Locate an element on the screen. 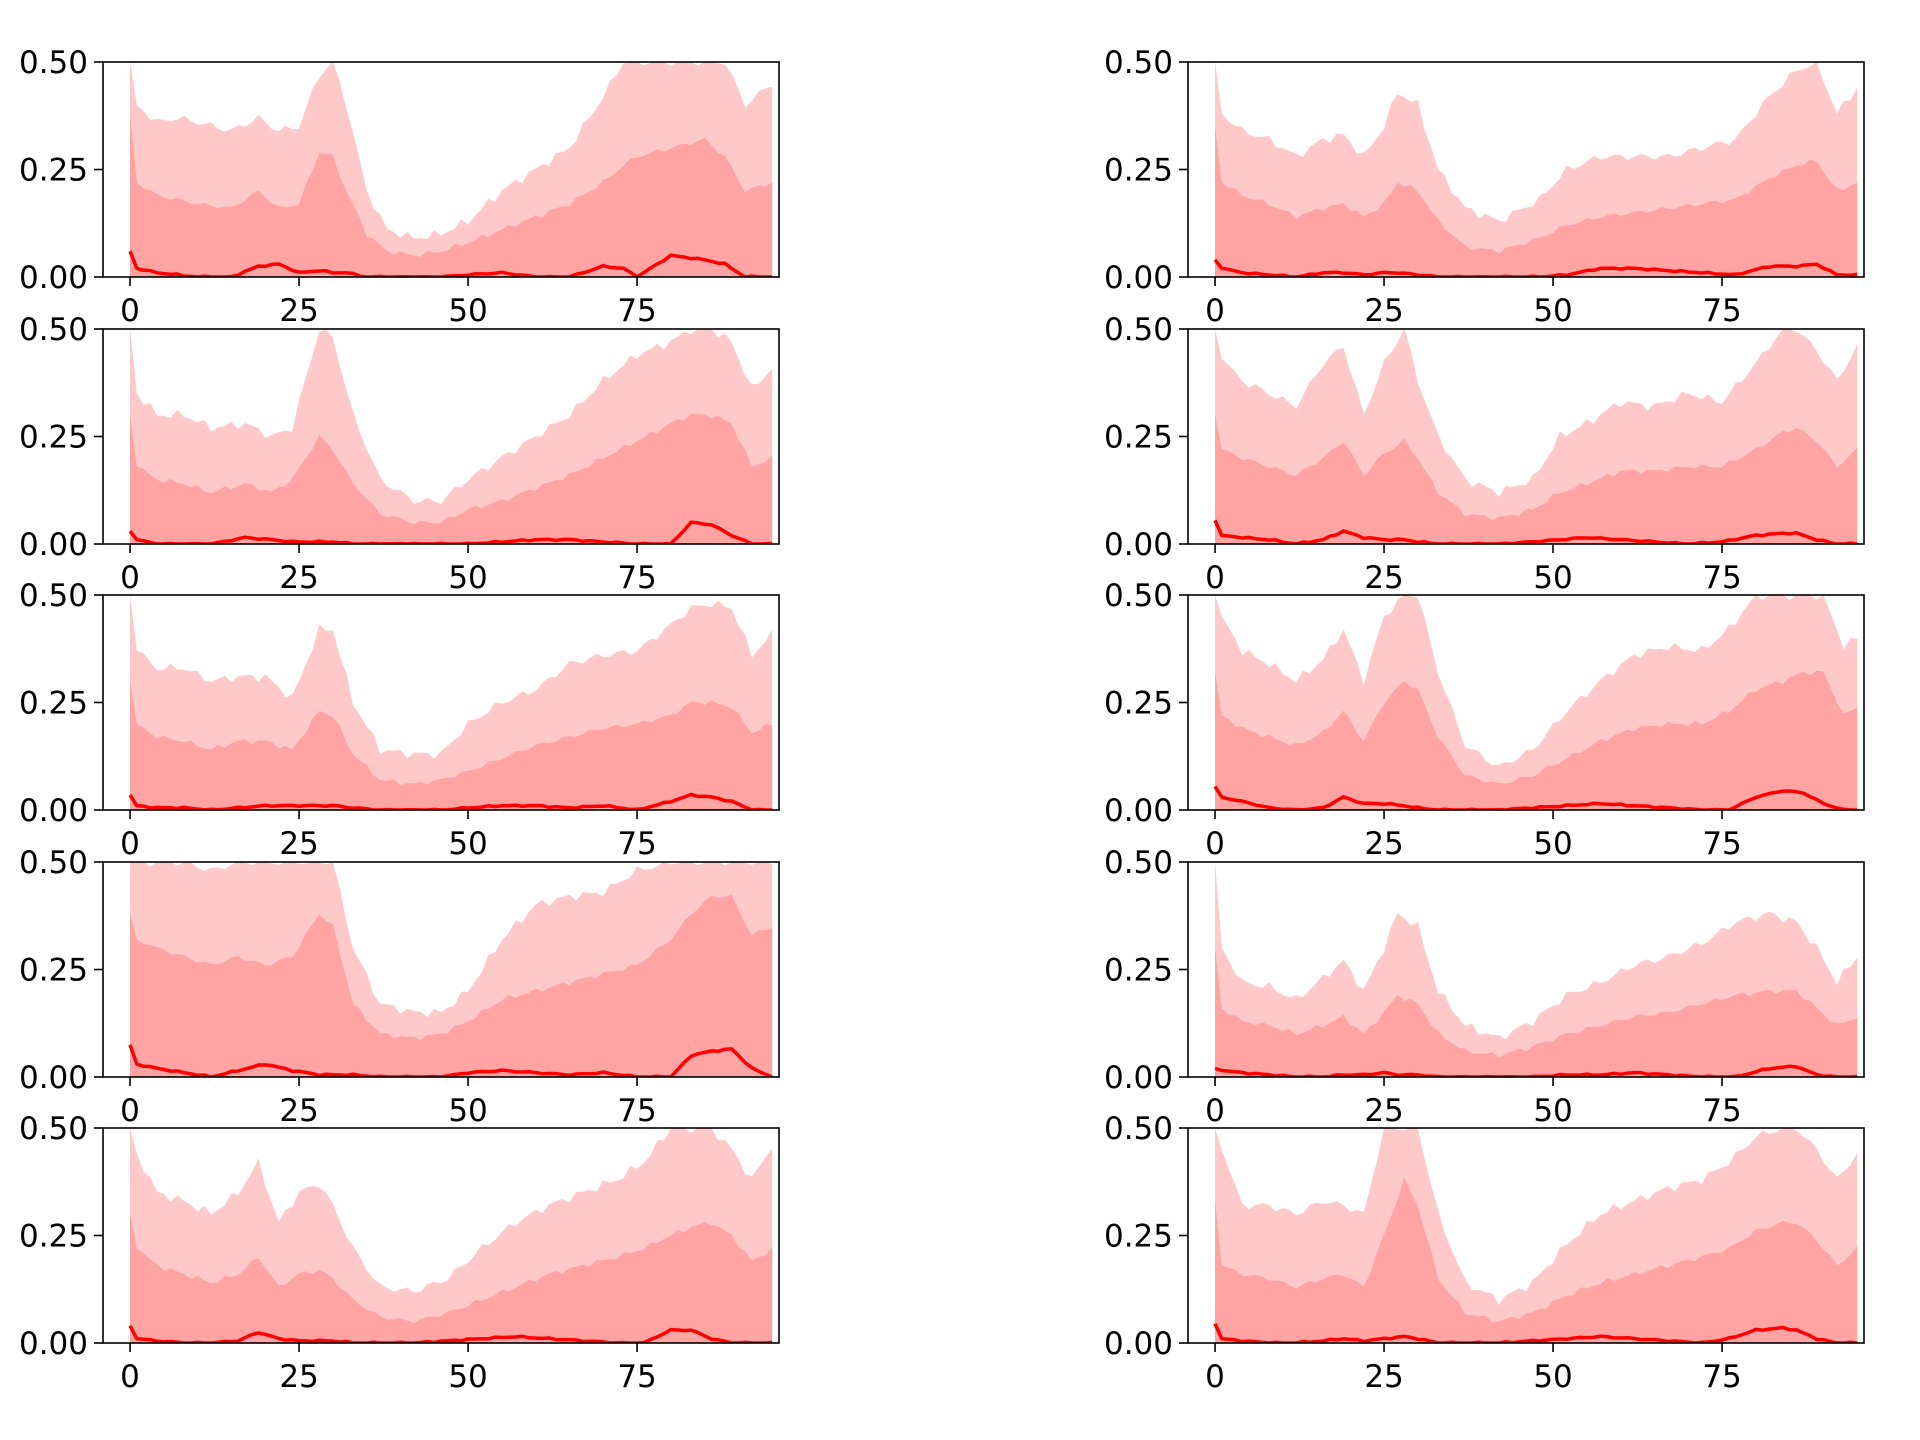 This screenshot has width=1920, height=1440. panel-row3-left: 0.00 0.25 0.50 0 25 50 75 is located at coordinates (399, 720).